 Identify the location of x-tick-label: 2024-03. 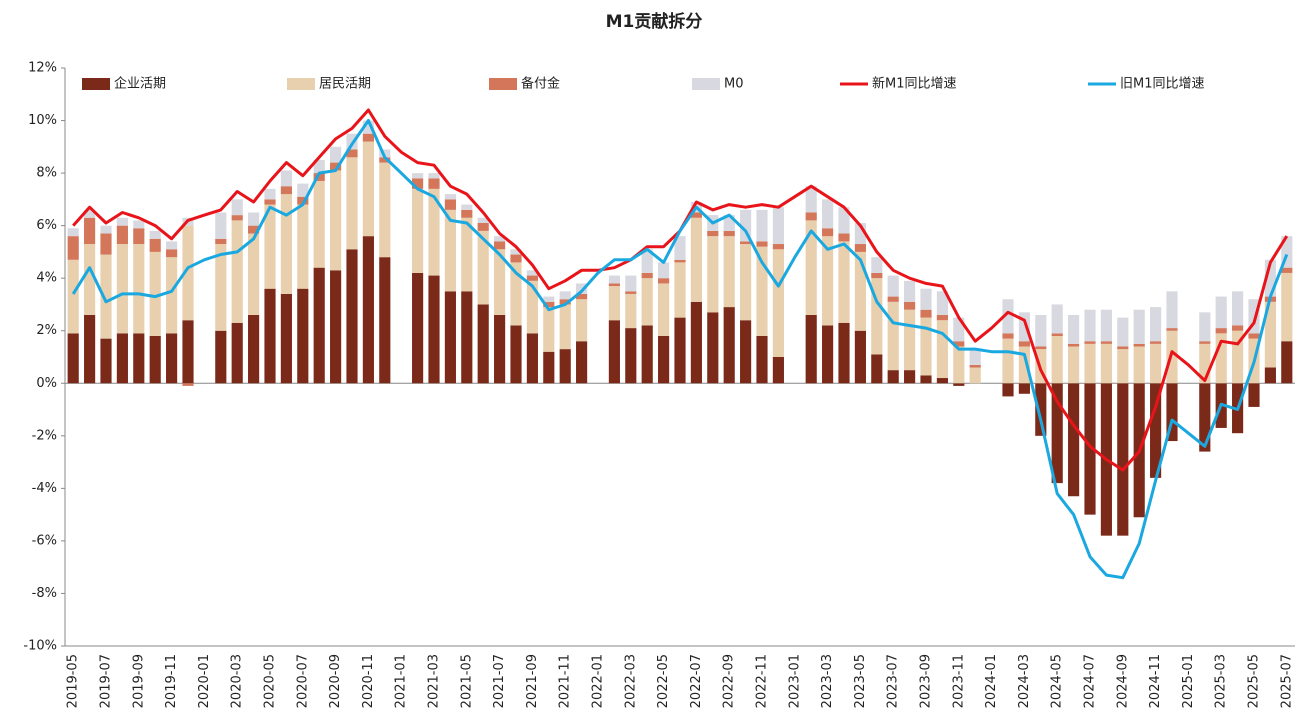
(1024, 681).